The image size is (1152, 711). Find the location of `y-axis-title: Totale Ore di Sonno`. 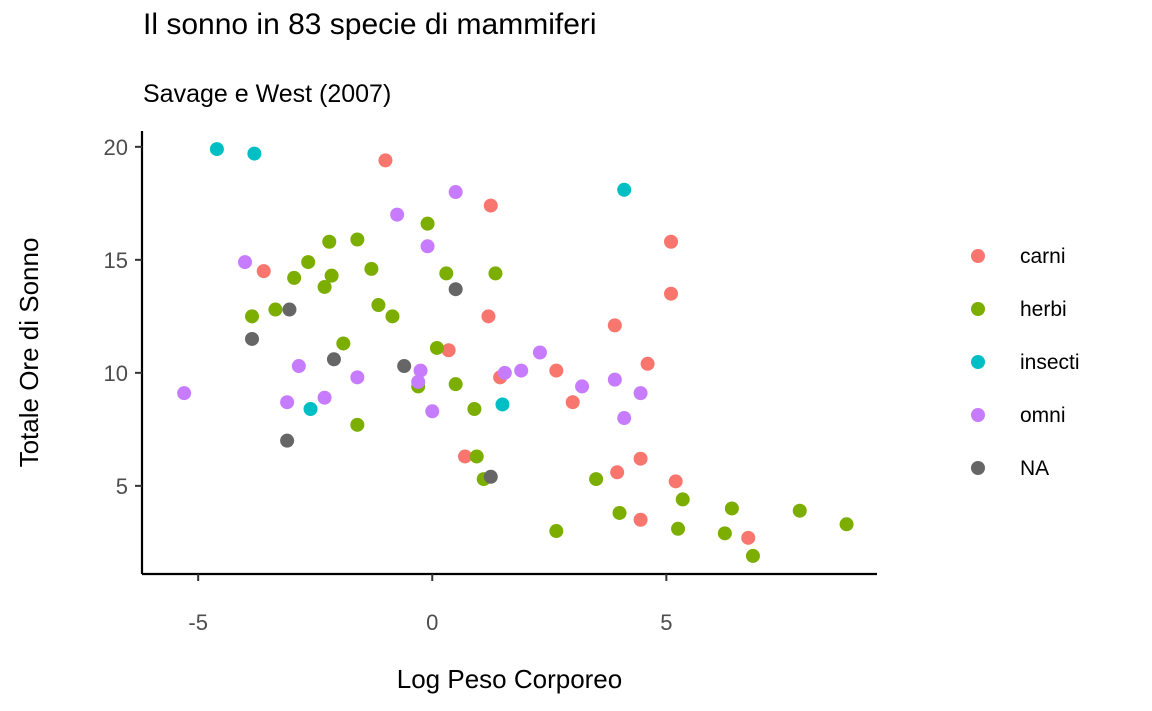

y-axis-title: Totale Ore di Sonno is located at coordinates (29, 353).